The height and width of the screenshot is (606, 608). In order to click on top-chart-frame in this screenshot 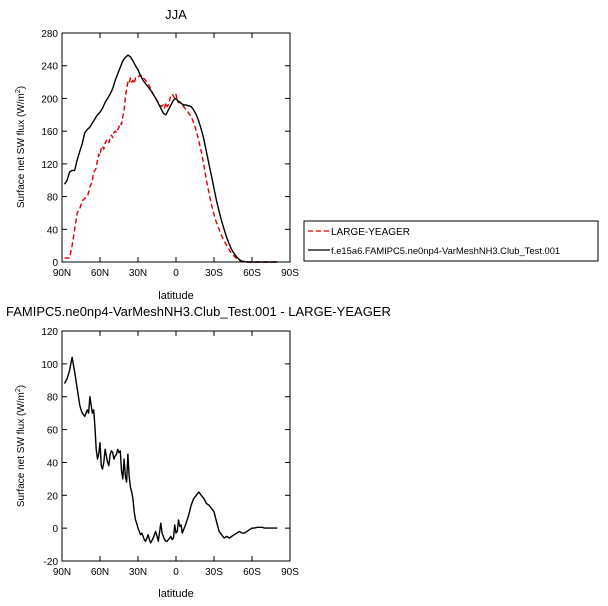, I will do `click(176, 147)`.